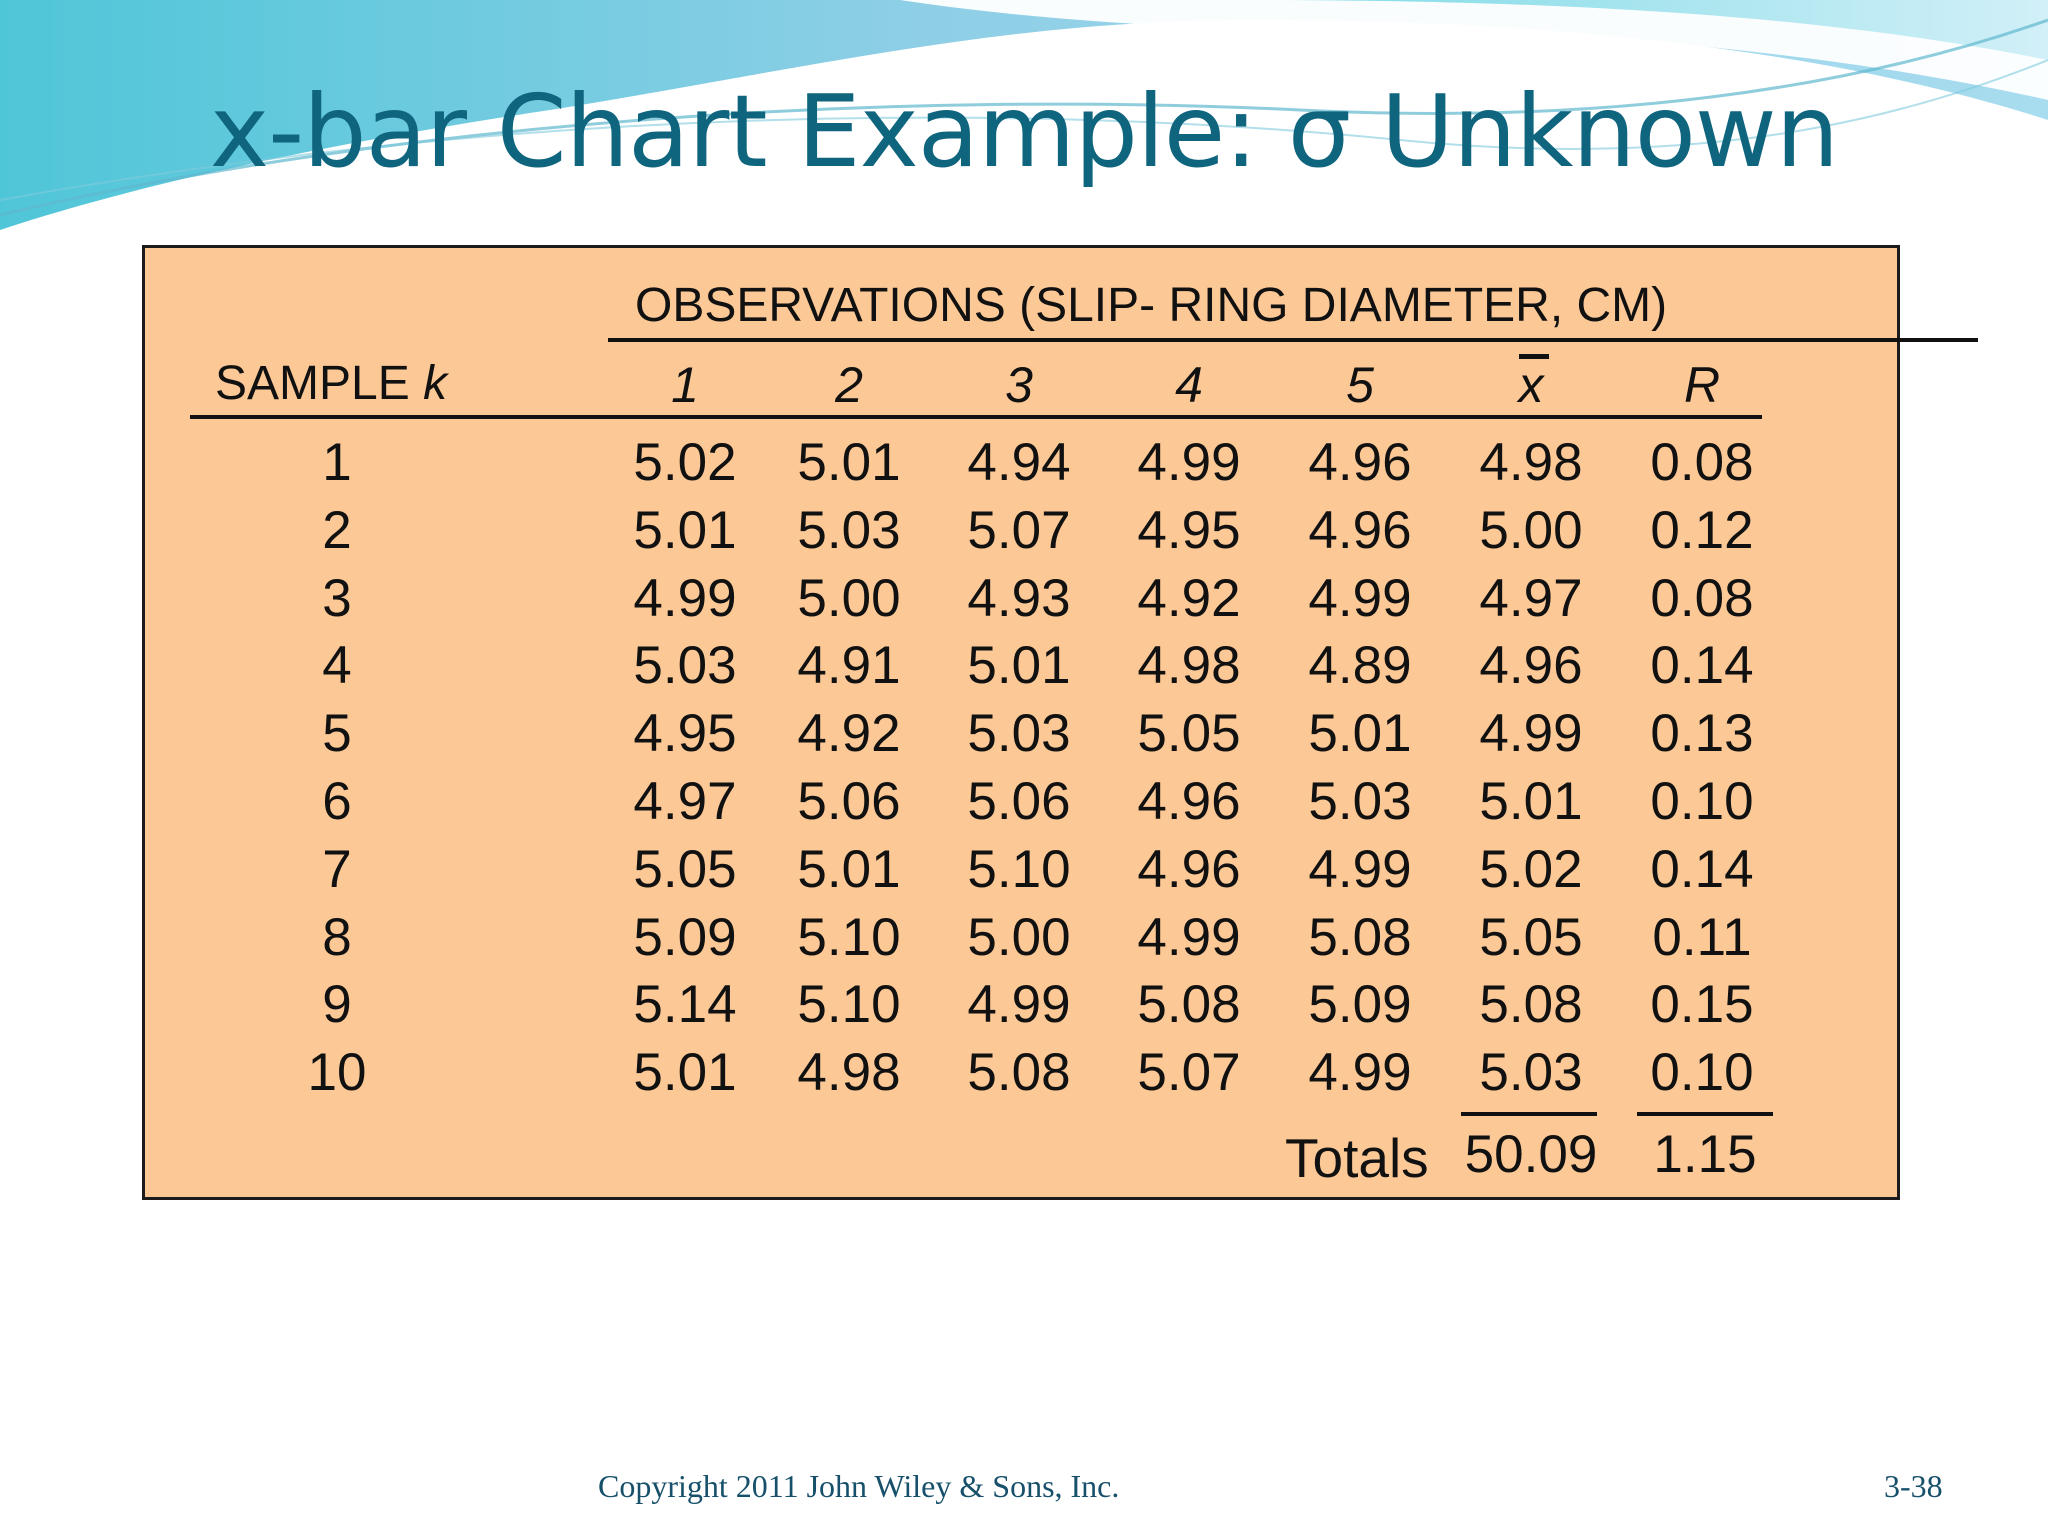 This screenshot has width=2048, height=1536. I want to click on xbar-cell: 5.05, so click(1531, 937).